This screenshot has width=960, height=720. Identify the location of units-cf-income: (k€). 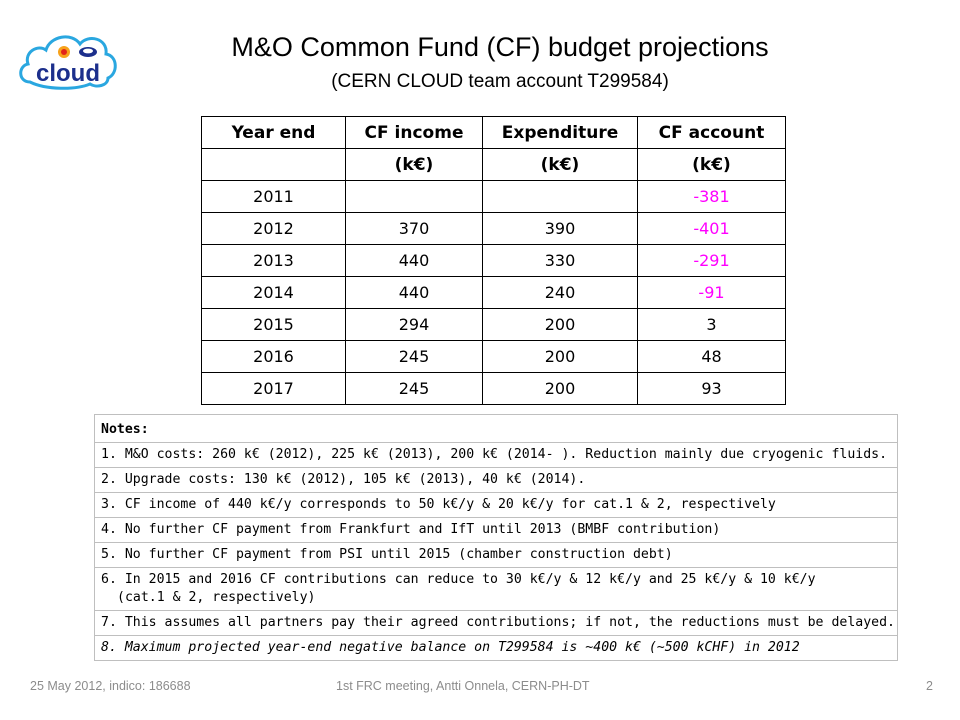
(414, 164).